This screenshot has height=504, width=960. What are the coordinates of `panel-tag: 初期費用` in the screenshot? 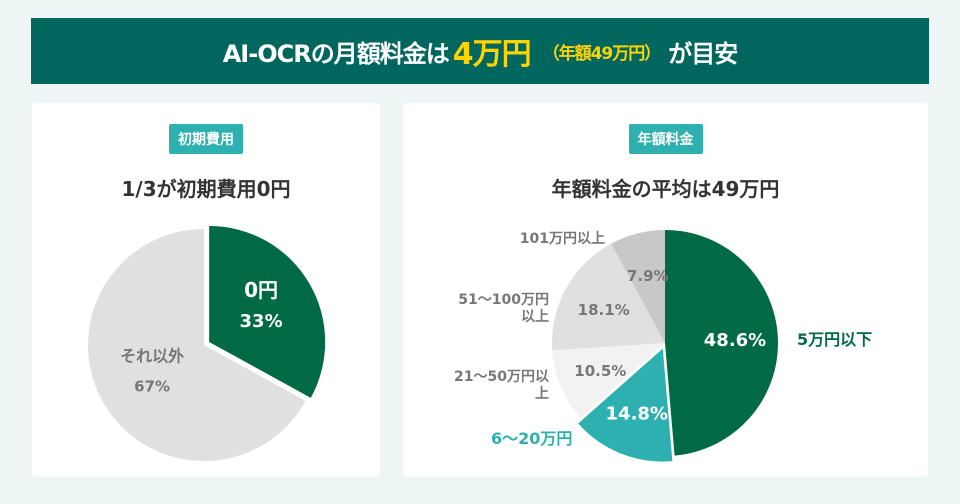 It's located at (206, 139).